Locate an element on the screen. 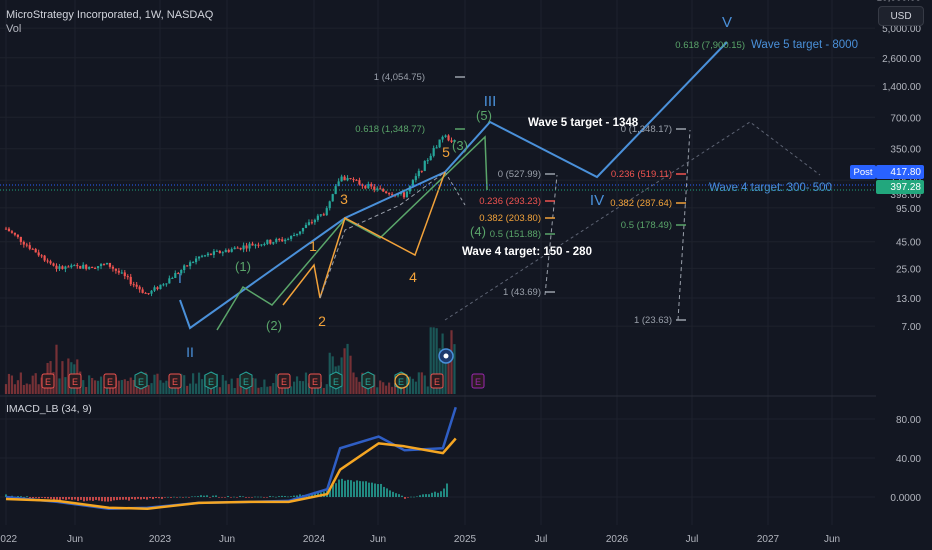  wave-label-III: III is located at coordinates (490, 101).